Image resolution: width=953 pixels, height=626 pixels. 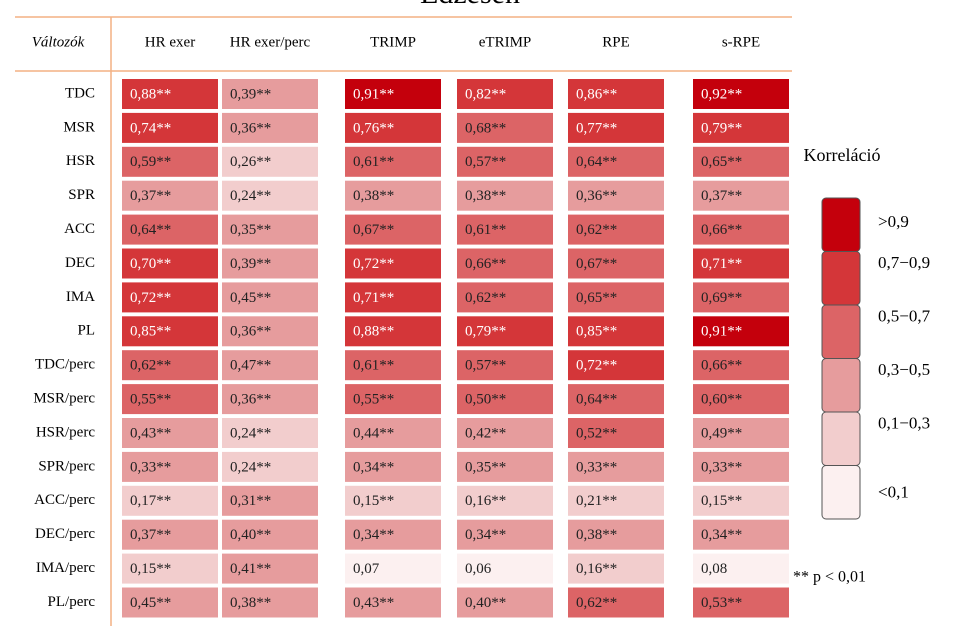 What do you see at coordinates (596, 433) in the screenshot?
I see `cell: 0,52**` at bounding box center [596, 433].